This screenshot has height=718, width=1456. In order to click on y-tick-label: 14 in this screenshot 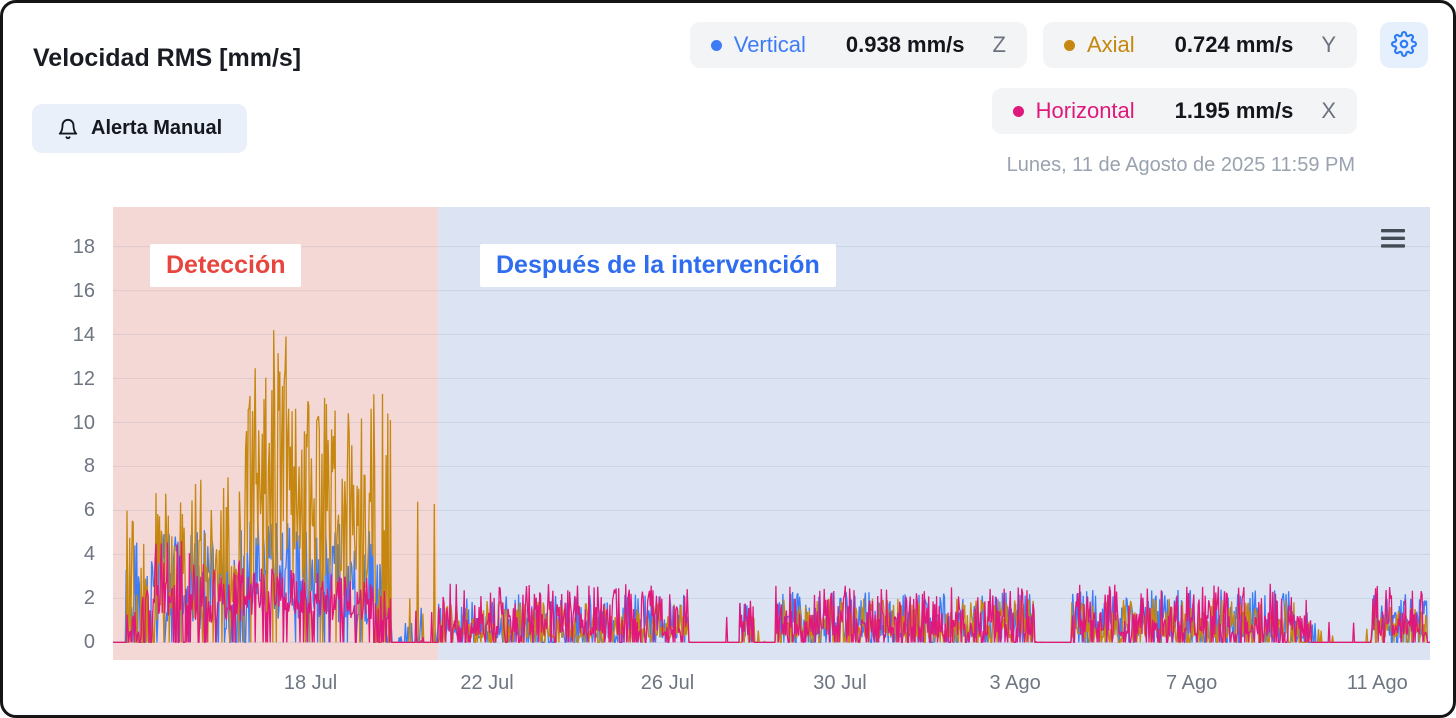, I will do `click(83, 334)`.